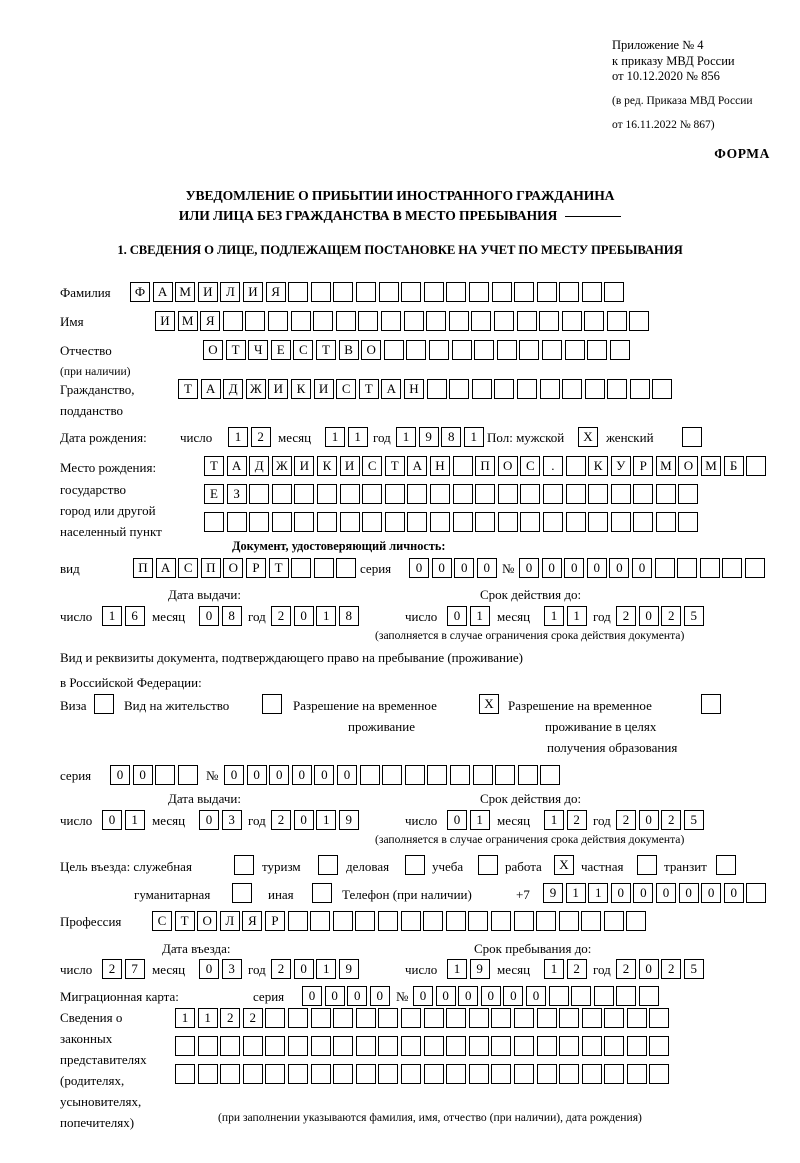 This screenshot has width=800, height=1163. Describe the element at coordinates (726, 865) in the screenshot. I see `purpose-transit-checkbox` at that location.